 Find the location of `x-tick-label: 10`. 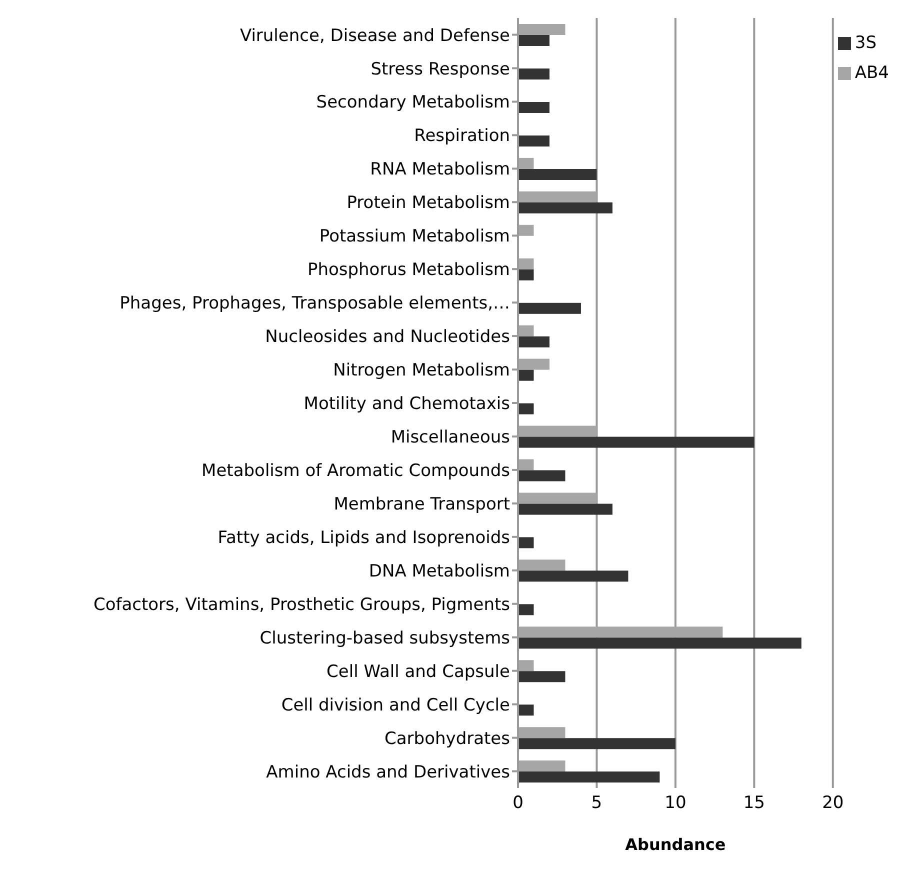

x-tick-label: 10 is located at coordinates (675, 803).